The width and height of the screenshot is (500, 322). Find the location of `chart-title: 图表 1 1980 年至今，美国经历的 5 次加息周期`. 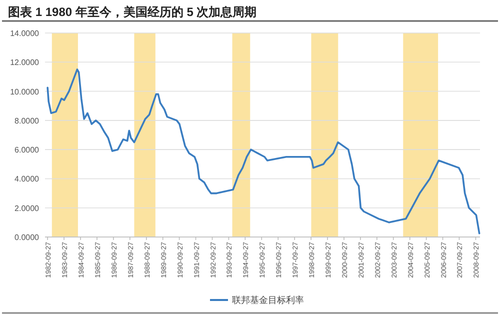

chart-title: 图表 1 1980 年至今，美国经历的 5 次加息周期 is located at coordinates (132, 12).